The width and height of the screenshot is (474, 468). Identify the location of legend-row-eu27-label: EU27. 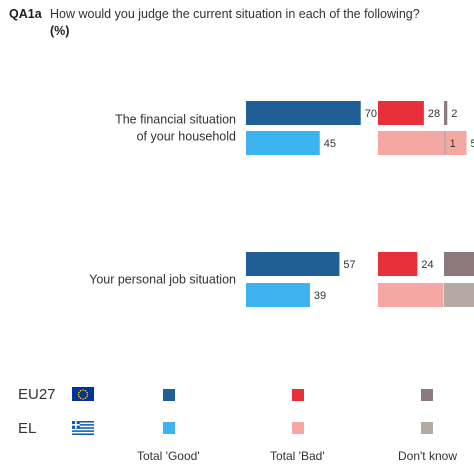
(37, 394).